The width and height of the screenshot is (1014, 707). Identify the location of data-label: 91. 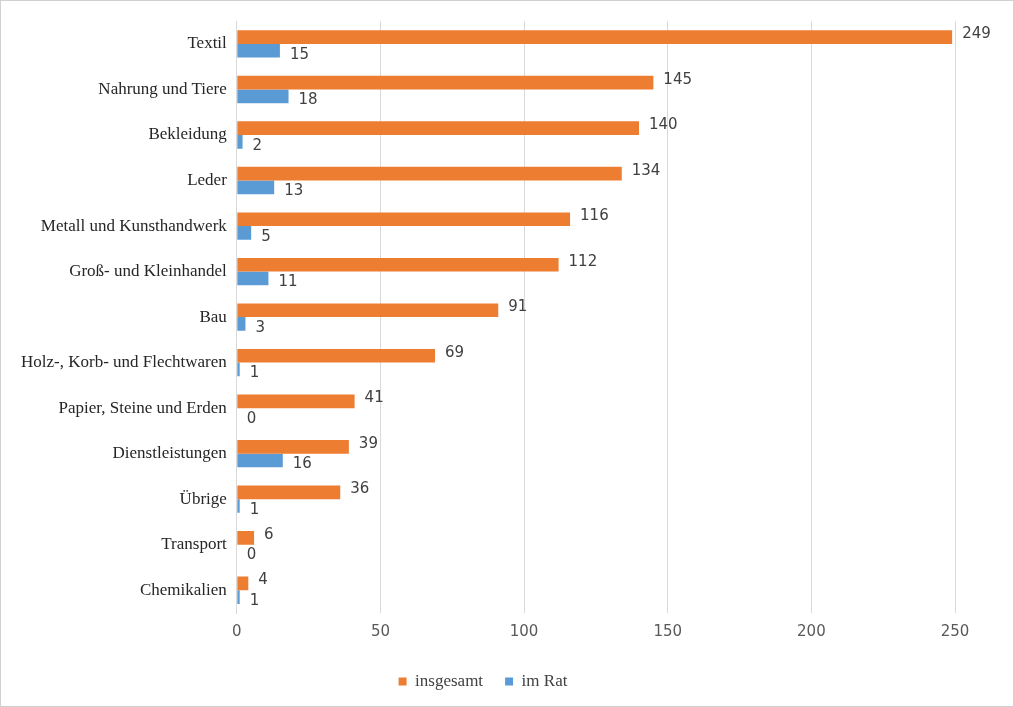
(518, 306).